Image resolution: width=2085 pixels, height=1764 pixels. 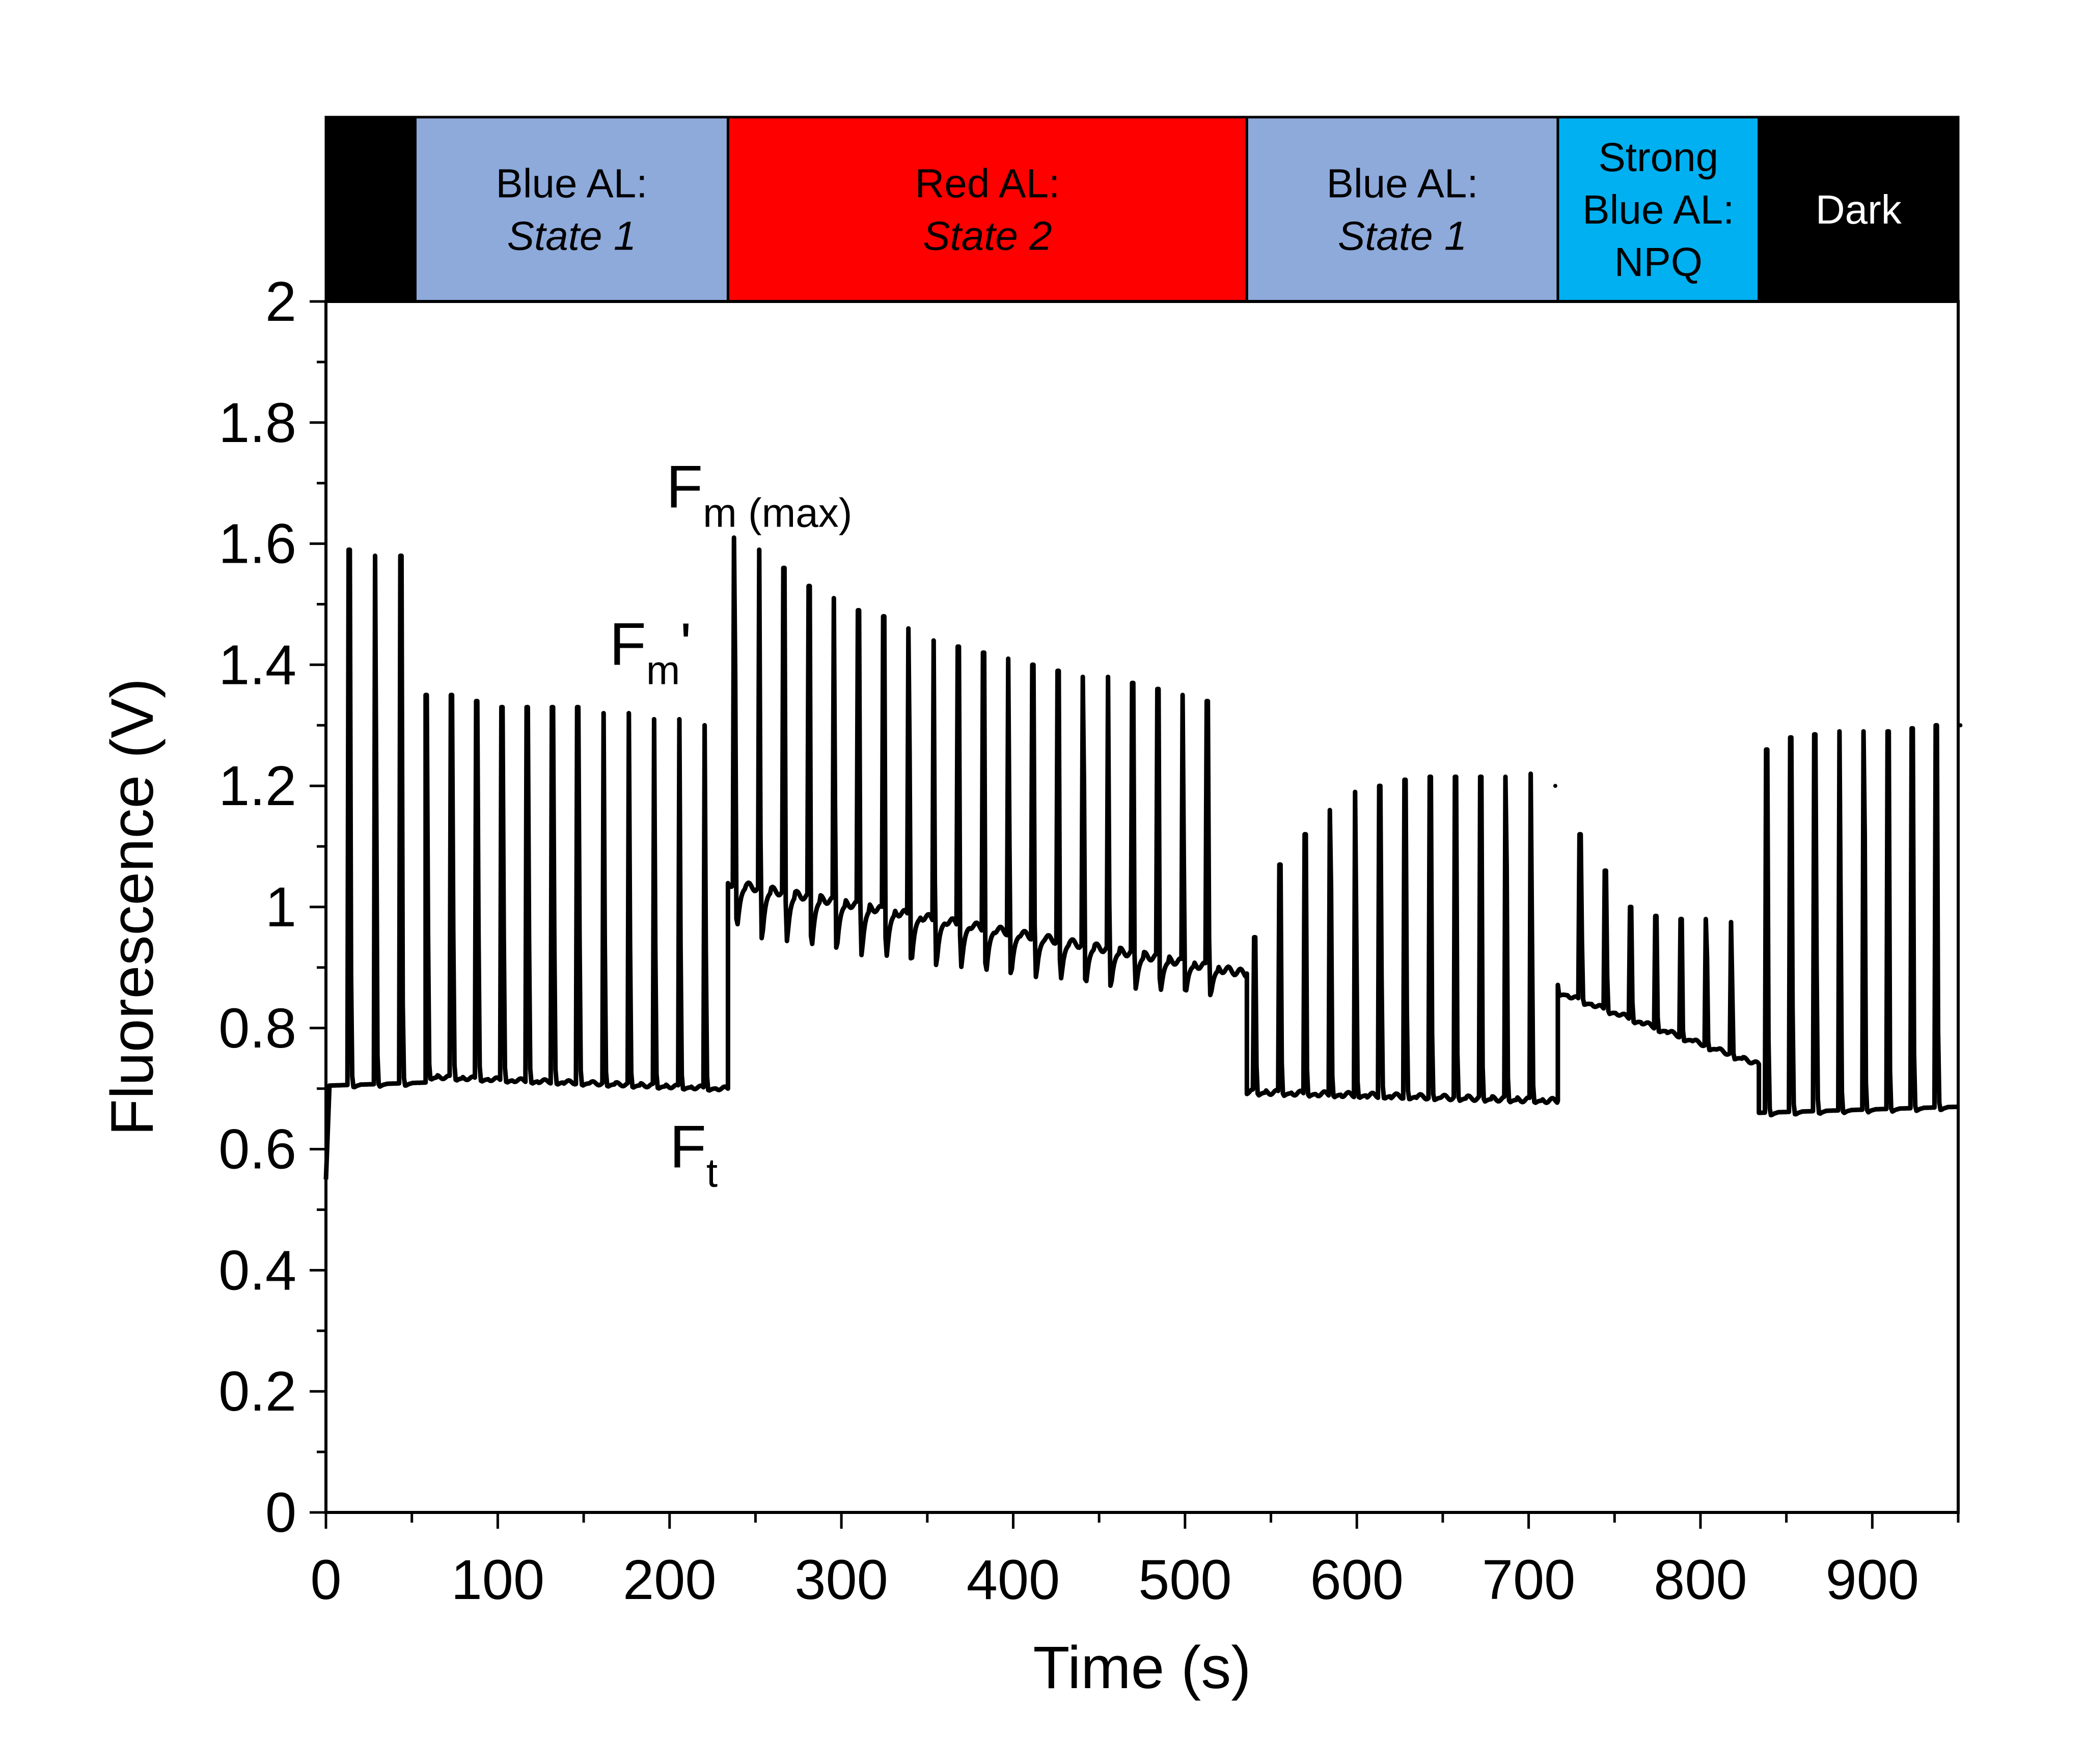 I want to click on y-tick-label: 1.6, so click(x=257, y=544).